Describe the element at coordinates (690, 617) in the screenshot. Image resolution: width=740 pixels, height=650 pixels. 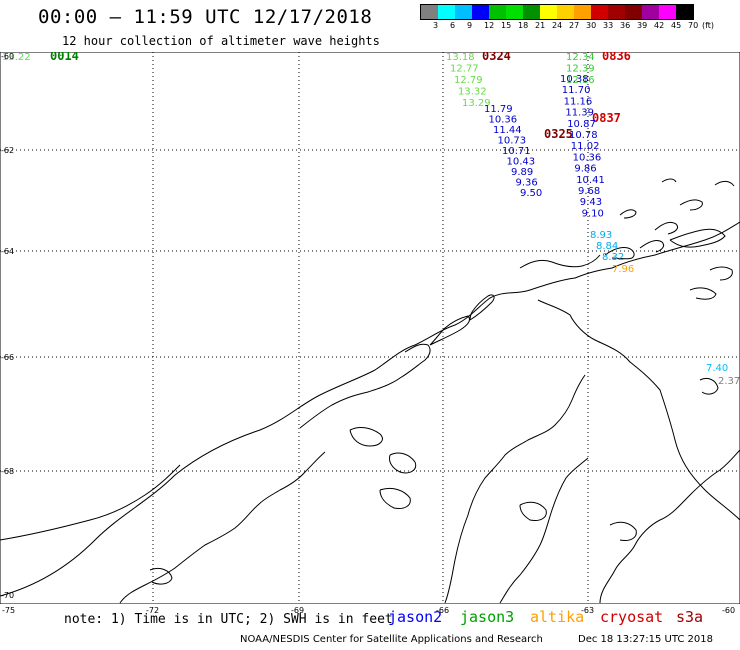
I see `legend-s3a: s3a` at that location.